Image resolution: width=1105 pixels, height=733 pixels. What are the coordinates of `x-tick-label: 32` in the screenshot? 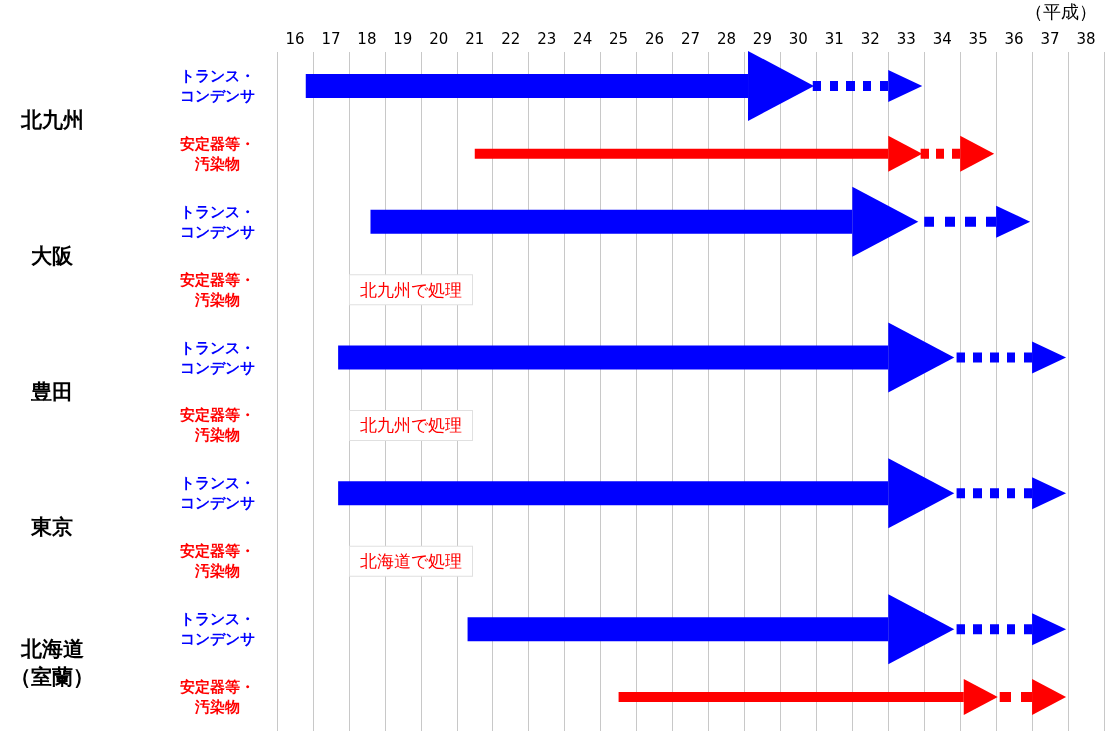 It's located at (870, 38).